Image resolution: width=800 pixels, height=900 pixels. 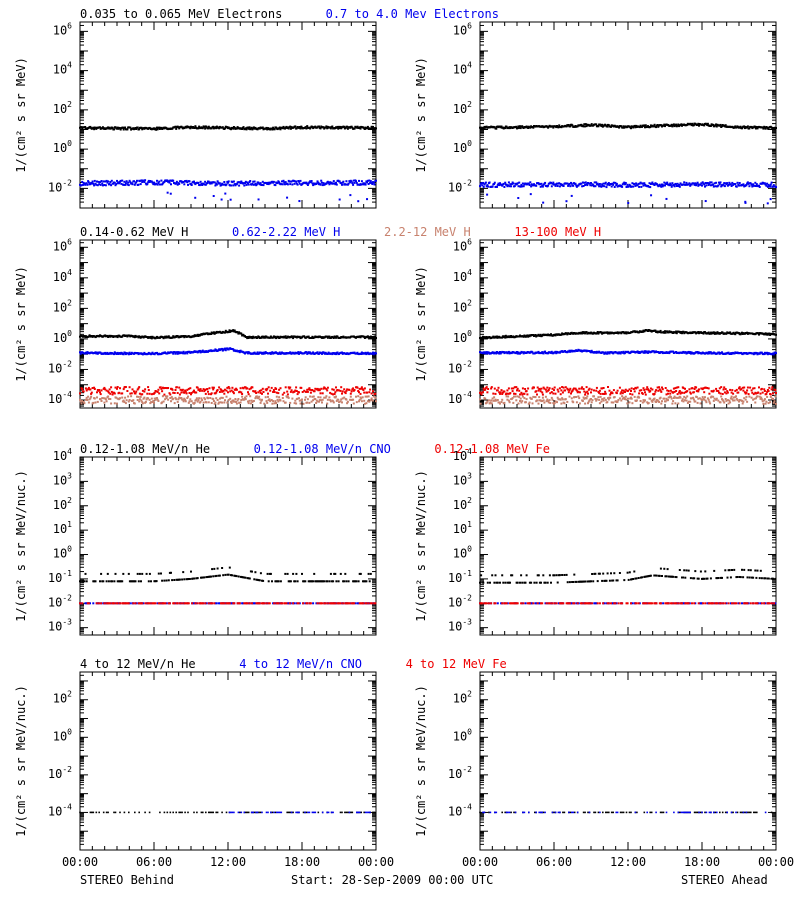 I want to click on y-tick-label: 10⁻², so click(x=460, y=186).